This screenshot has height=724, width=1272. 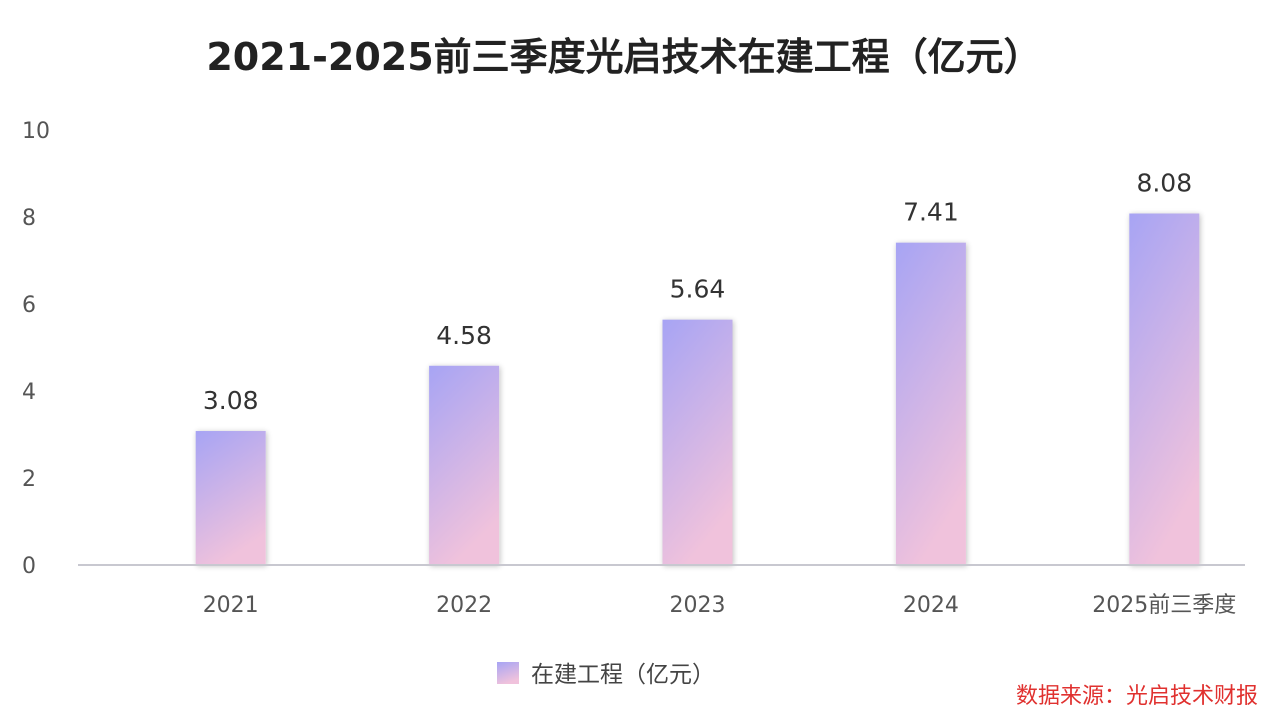 What do you see at coordinates (698, 605) in the screenshot?
I see `x-tick-label: 2023` at bounding box center [698, 605].